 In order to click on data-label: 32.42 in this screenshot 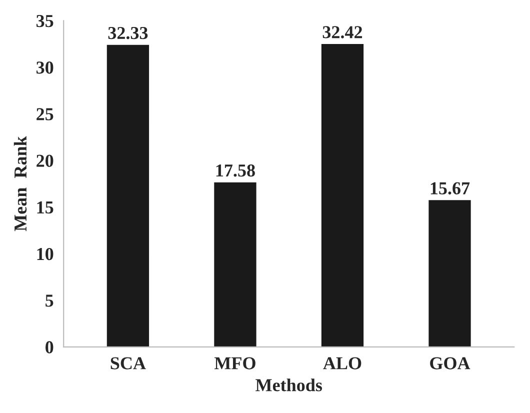, I will do `click(342, 32)`.